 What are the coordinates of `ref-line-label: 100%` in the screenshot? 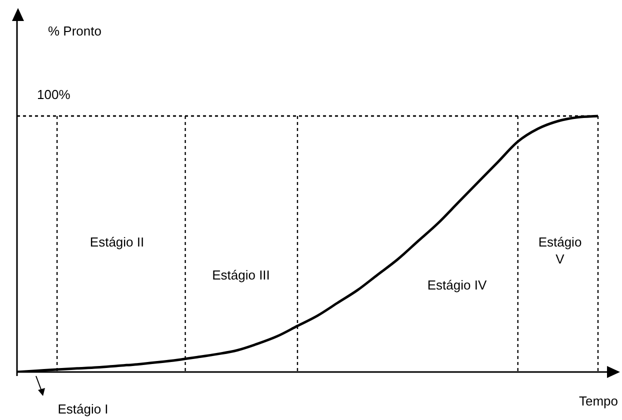 It's located at (54, 94).